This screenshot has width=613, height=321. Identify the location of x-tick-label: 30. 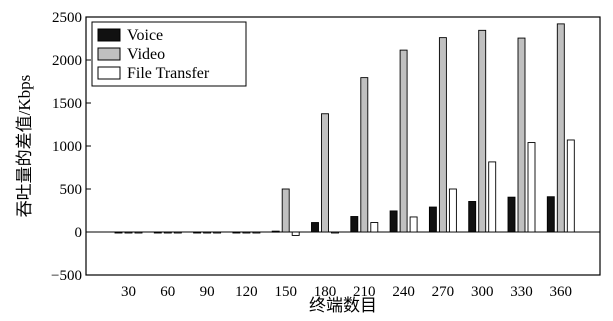
(128, 292).